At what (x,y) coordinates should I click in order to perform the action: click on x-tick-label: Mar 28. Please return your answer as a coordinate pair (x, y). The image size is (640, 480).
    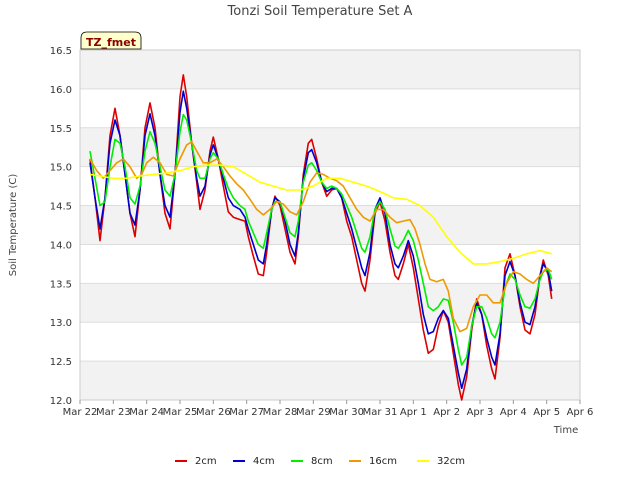
    Looking at the image, I should click on (280, 412).